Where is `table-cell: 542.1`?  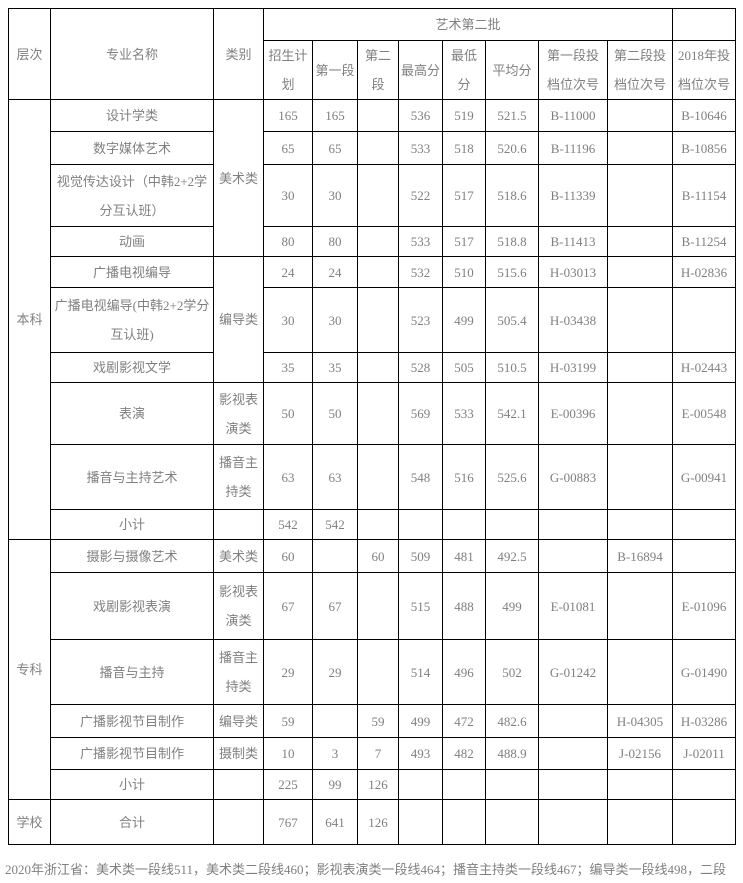 table-cell: 542.1 is located at coordinates (512, 413).